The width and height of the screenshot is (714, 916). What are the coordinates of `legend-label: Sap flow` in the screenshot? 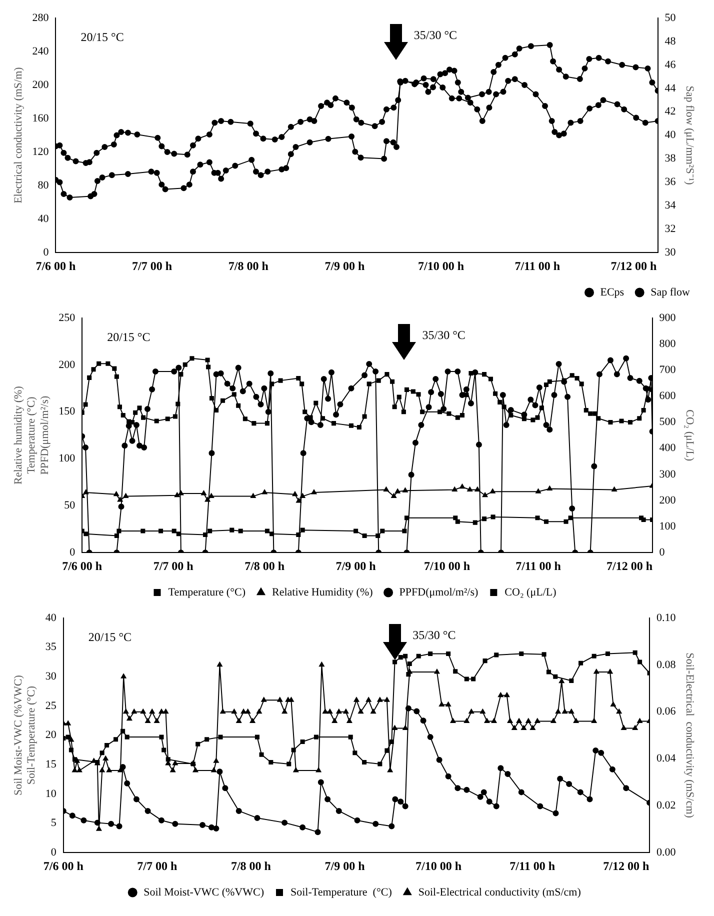 It's located at (670, 292).